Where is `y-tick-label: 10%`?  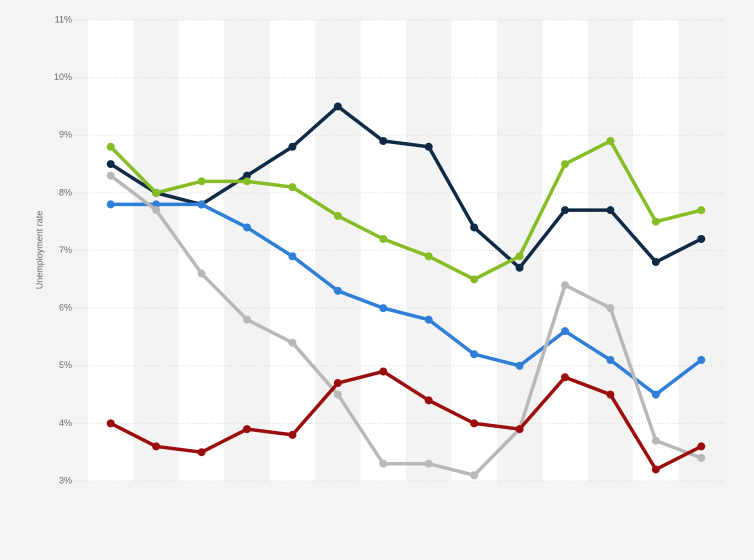 y-tick-label: 10% is located at coordinates (63, 77).